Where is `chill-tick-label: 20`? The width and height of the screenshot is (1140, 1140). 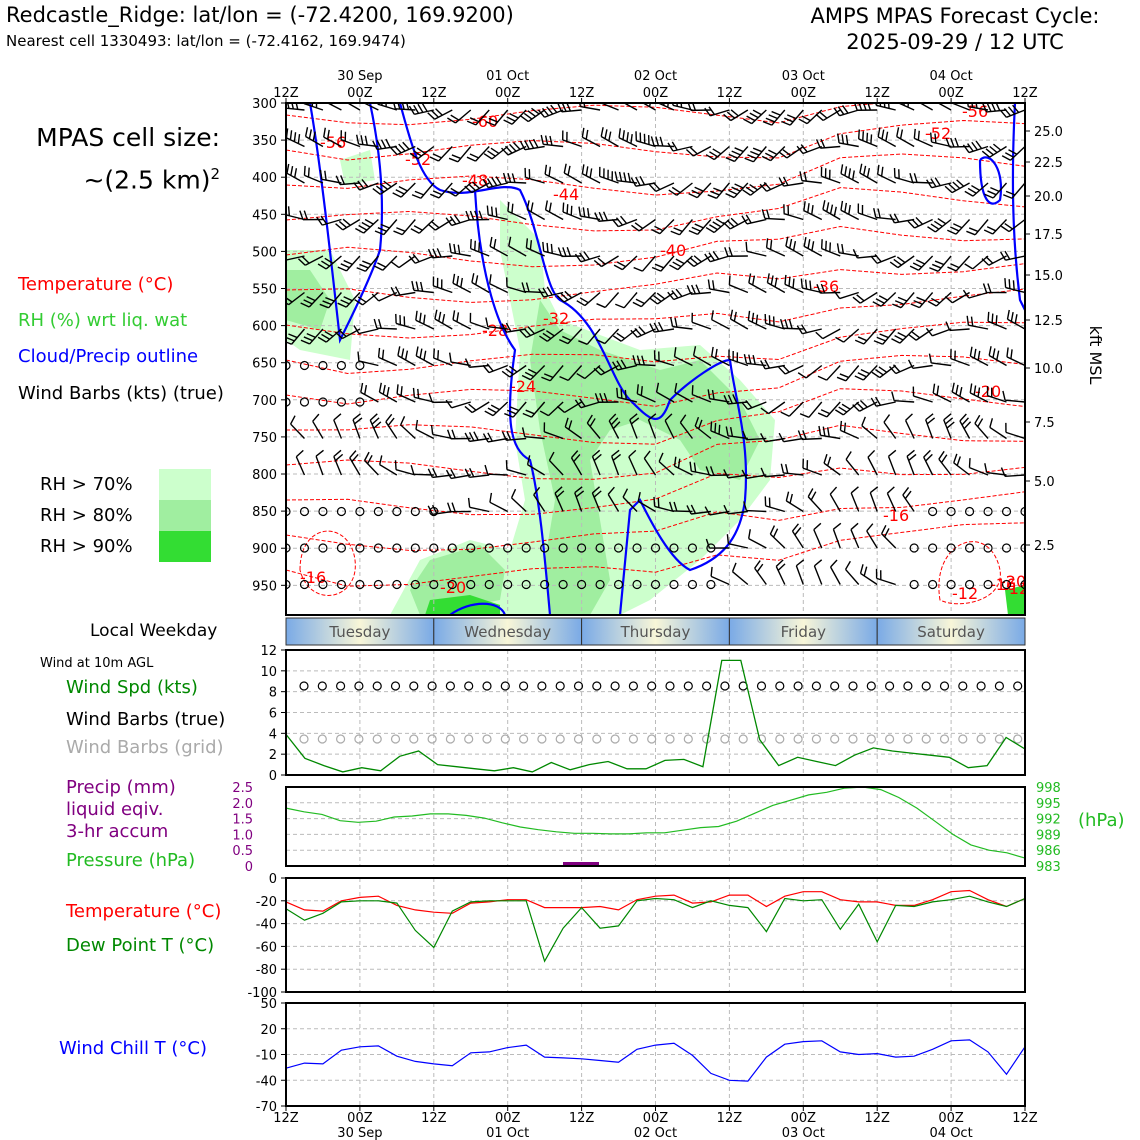 chill-tick-label: 20 is located at coordinates (268, 1030).